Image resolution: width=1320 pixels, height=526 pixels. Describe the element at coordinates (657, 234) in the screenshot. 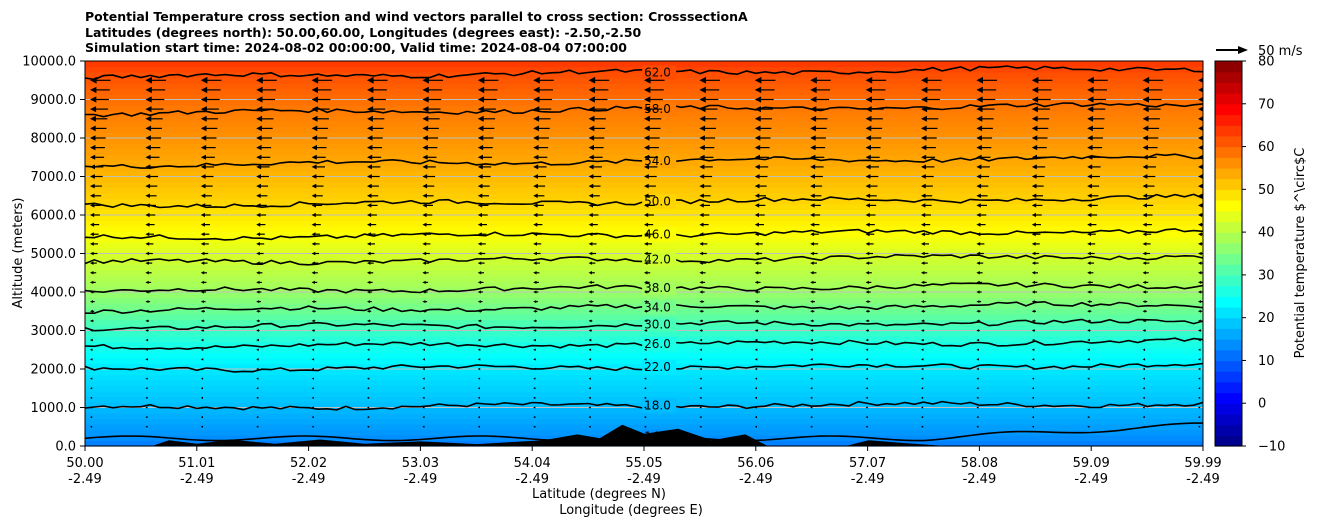

I see `contour-label-46.0: 46.0` at that location.